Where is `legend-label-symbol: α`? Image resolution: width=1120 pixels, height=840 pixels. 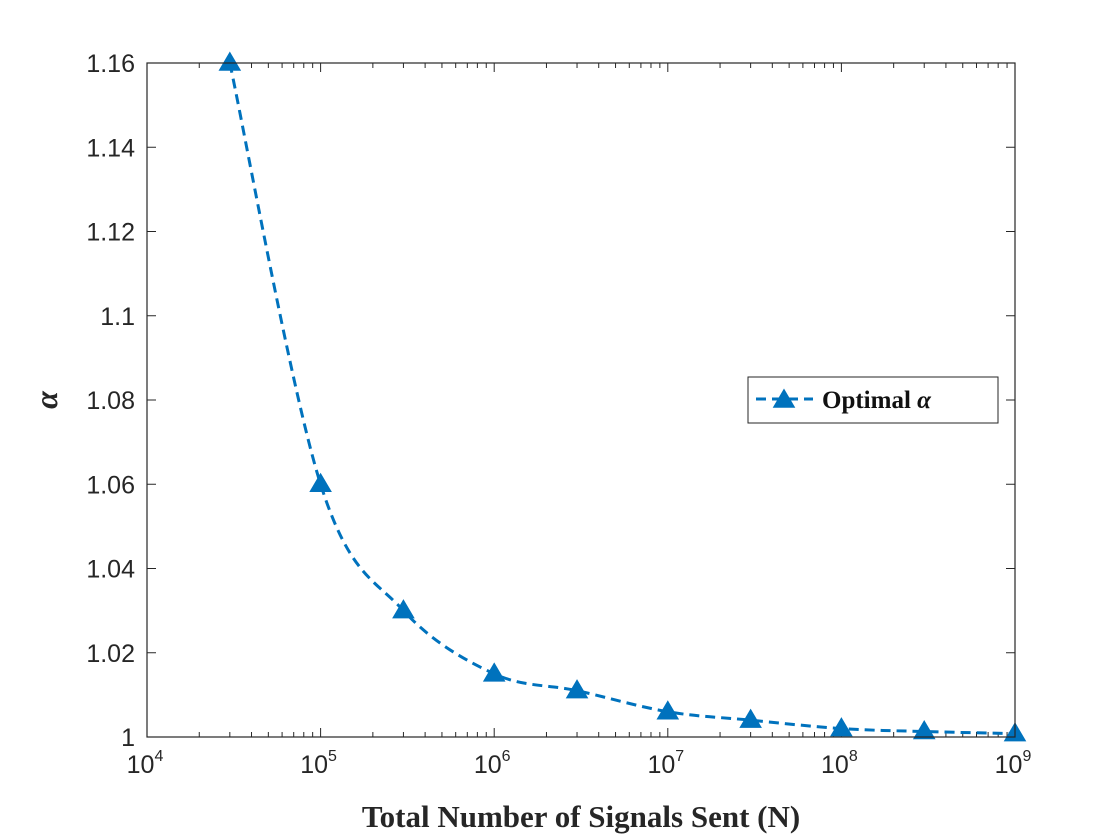
legend-label-symbol: α is located at coordinates (924, 400).